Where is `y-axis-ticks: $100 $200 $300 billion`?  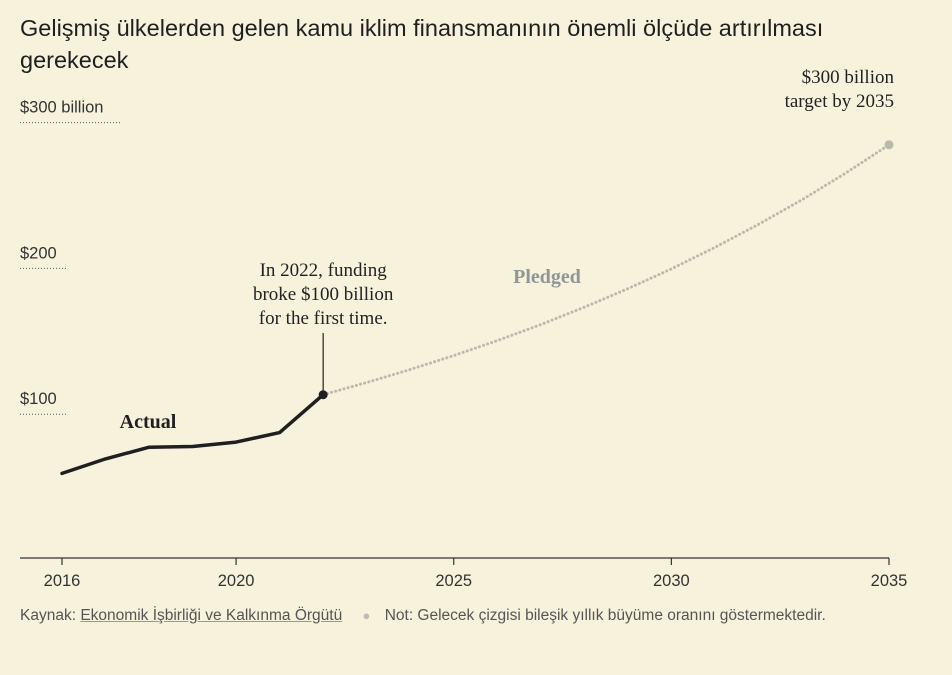 y-axis-ticks: $100 $200 $300 billion is located at coordinates (71, 257).